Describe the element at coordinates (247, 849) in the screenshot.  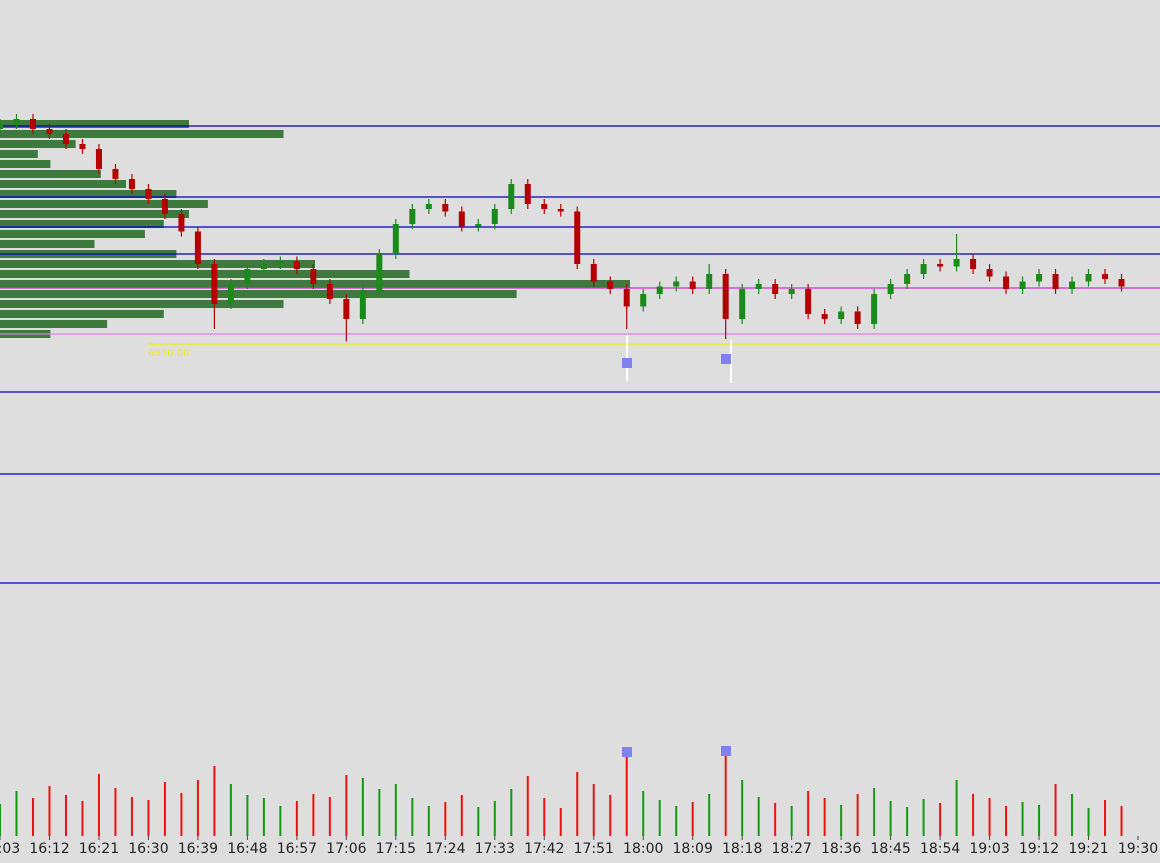
I see `x-tick-label: 16:48` at that location.